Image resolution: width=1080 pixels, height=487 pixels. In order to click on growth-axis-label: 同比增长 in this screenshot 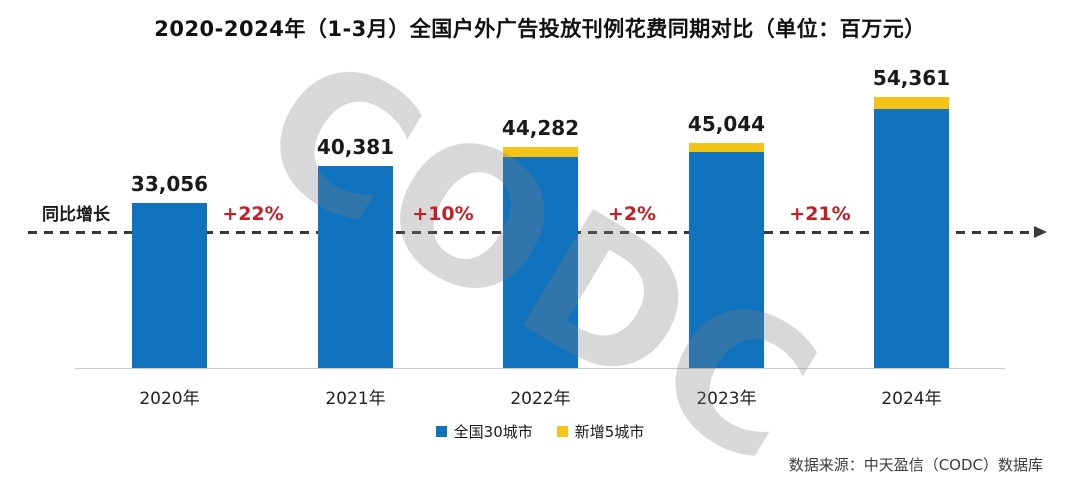, I will do `click(76, 215)`.